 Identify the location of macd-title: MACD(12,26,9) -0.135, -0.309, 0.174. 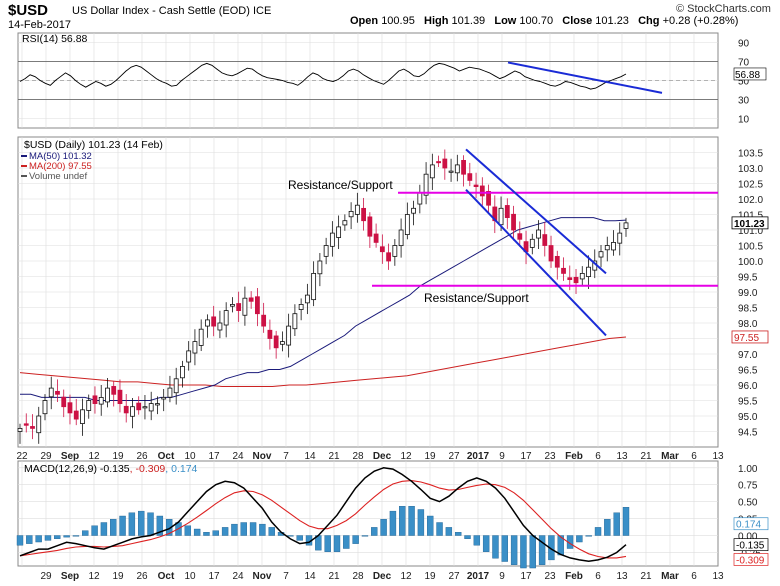
(111, 469).